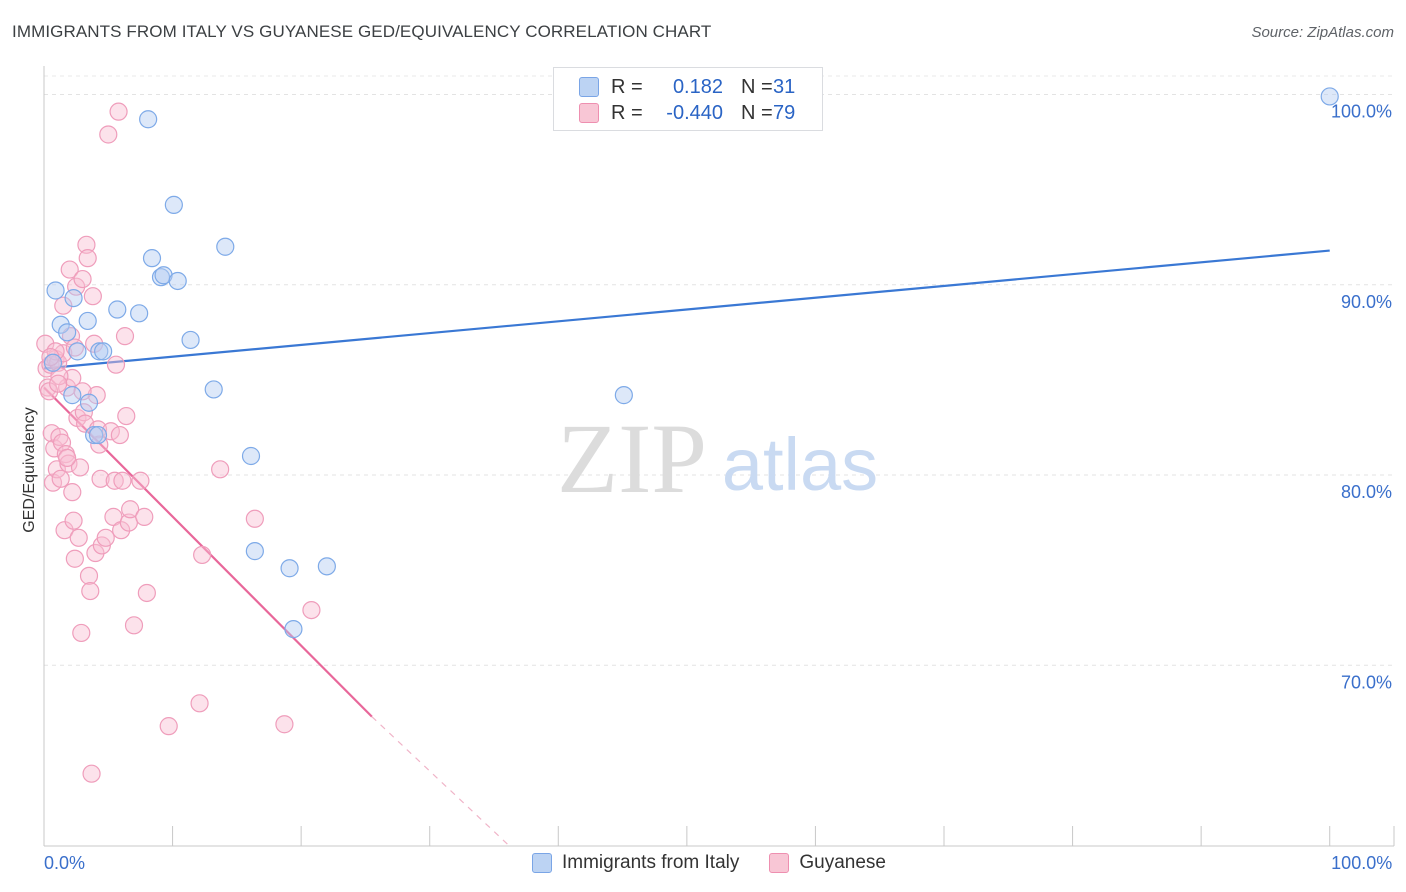  Describe the element at coordinates (29, 469) in the screenshot. I see `y-axis-label: GED/Equivalency` at that location.